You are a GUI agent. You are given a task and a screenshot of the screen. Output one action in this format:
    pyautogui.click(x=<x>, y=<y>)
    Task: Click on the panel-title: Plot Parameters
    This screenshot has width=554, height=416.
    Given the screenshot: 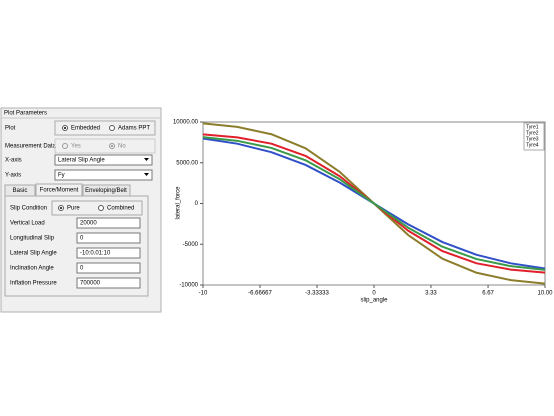 What is the action you would take?
    pyautogui.click(x=25, y=114)
    